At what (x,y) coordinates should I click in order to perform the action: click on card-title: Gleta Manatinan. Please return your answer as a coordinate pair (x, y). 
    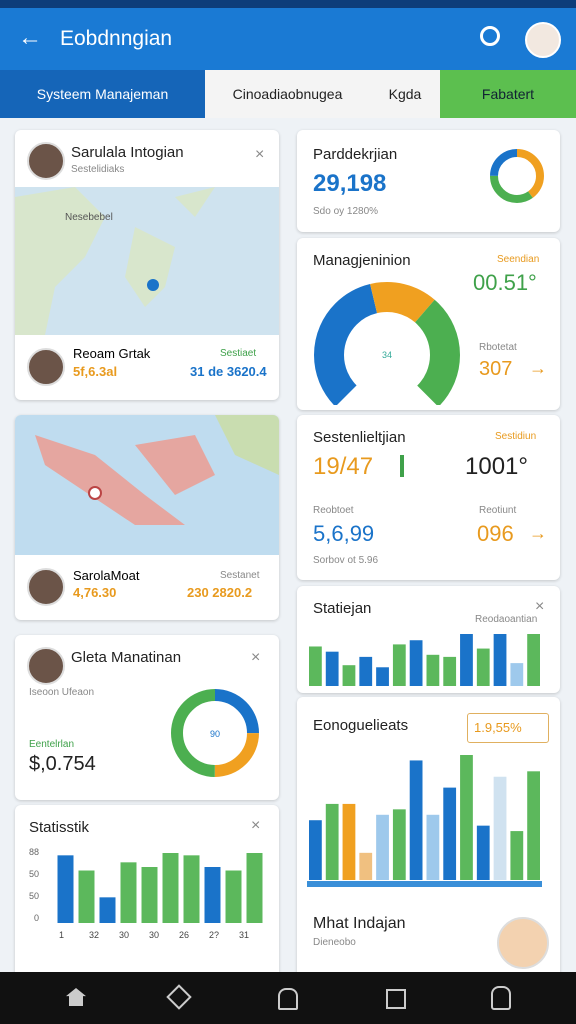
    Looking at the image, I should click on (126, 657).